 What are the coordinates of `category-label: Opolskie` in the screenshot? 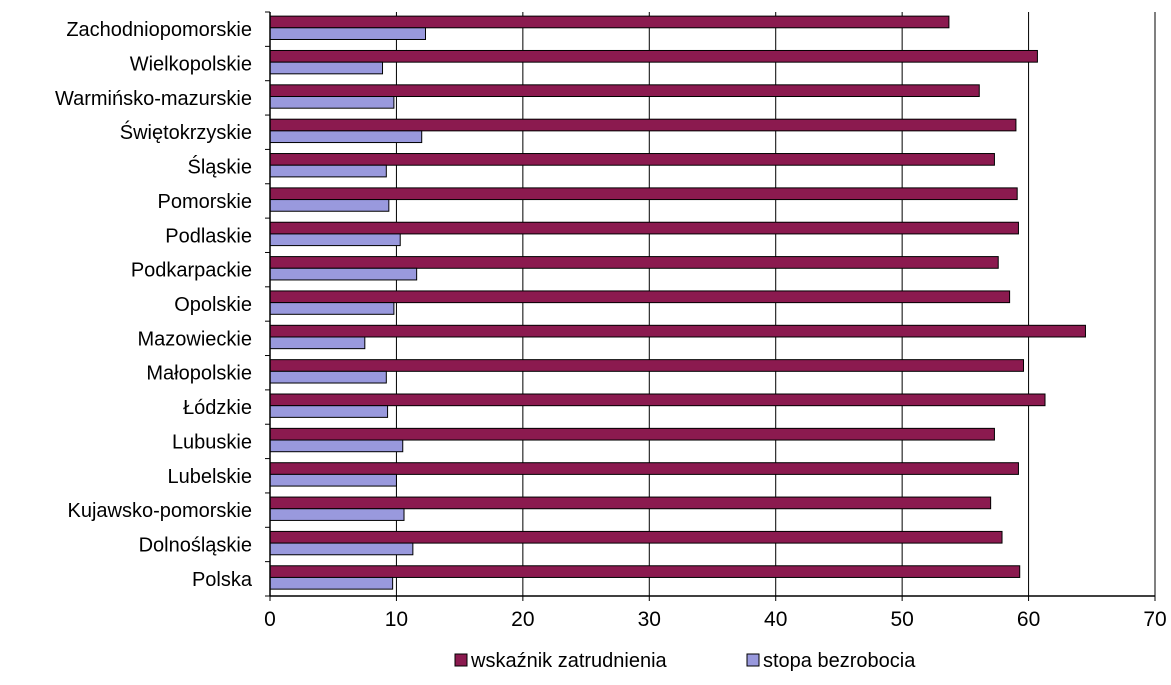 It's located at (213, 305).